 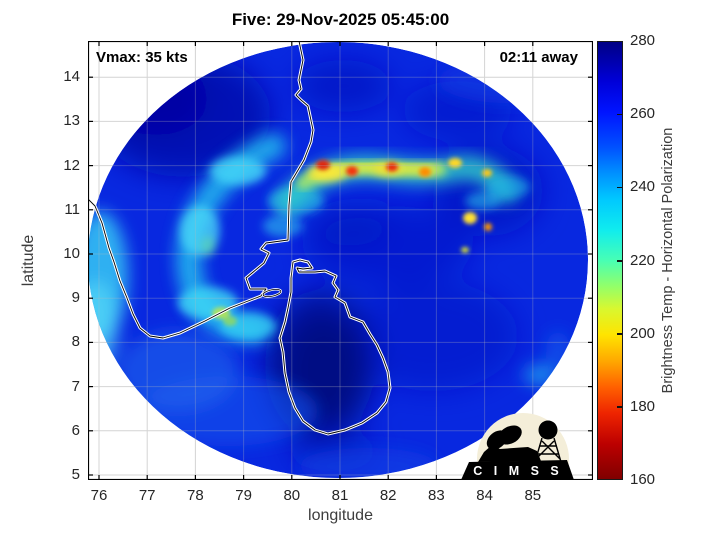 I want to click on vmax-annotation: Vmax: 35 kts, so click(x=142, y=57).